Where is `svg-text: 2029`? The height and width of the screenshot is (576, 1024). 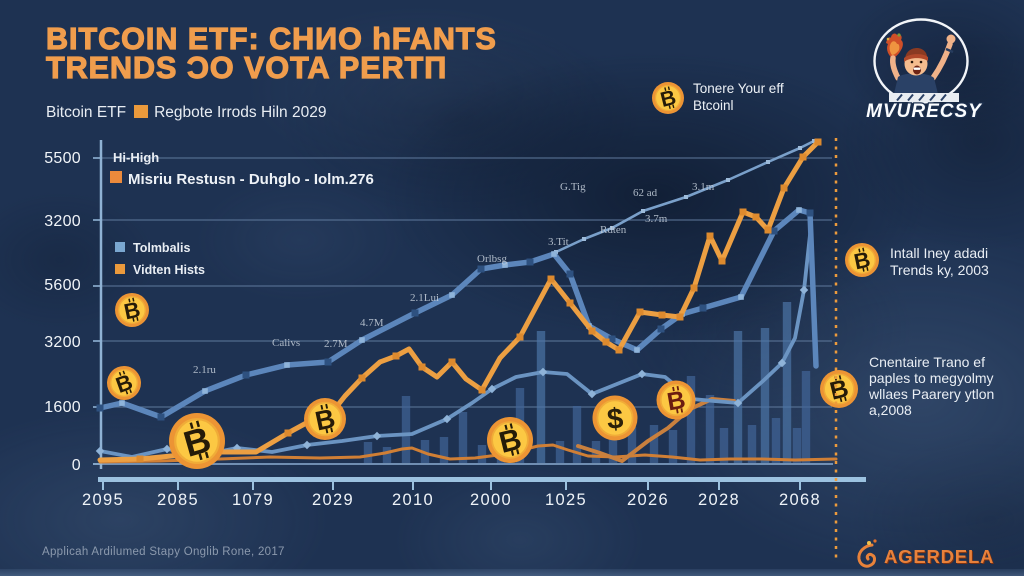
svg-text: 2029 is located at coordinates (333, 500).